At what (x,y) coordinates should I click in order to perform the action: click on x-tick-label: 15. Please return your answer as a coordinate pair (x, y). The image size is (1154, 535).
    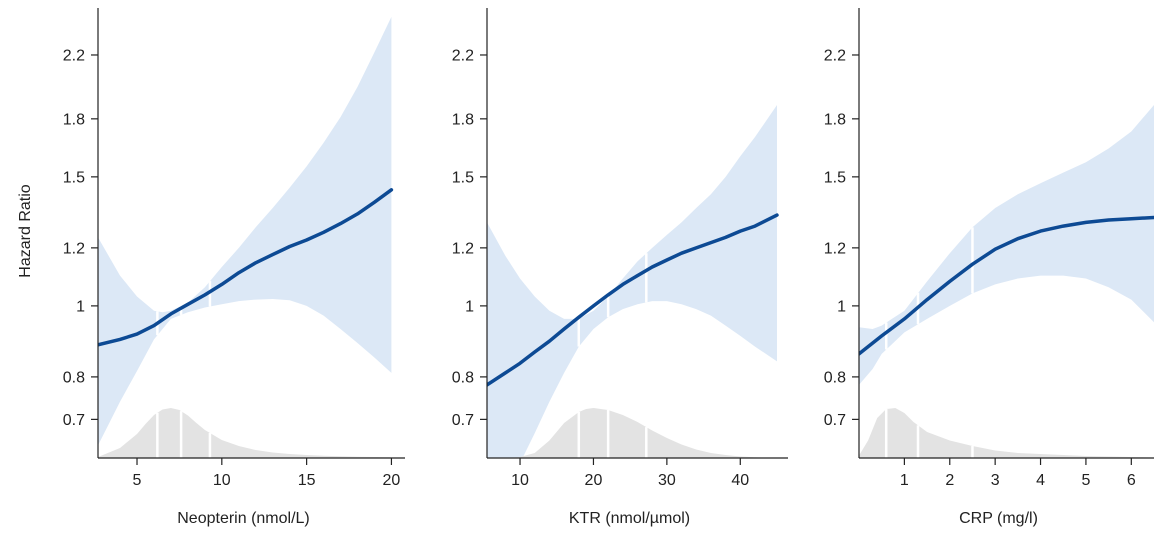
    Looking at the image, I should click on (307, 480).